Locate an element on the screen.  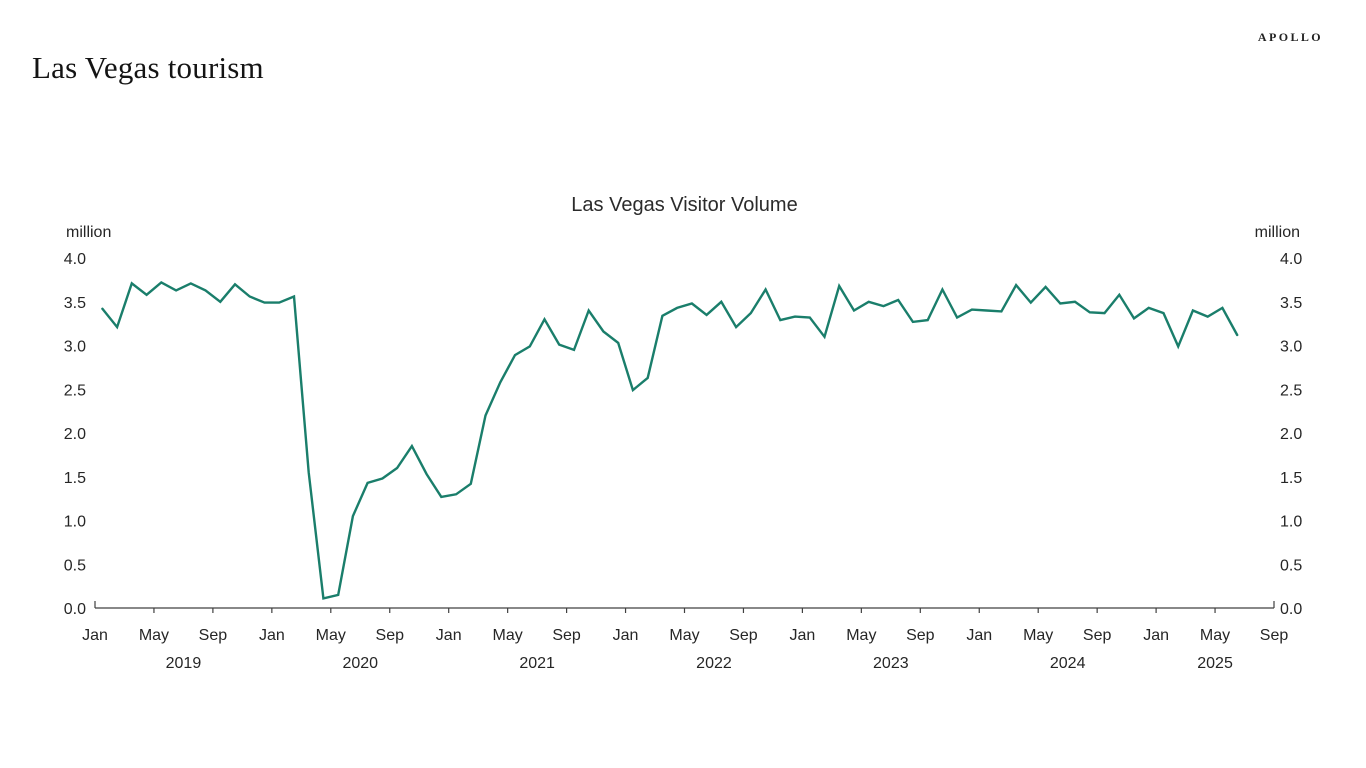
unit-label-left: million is located at coordinates (88, 232).